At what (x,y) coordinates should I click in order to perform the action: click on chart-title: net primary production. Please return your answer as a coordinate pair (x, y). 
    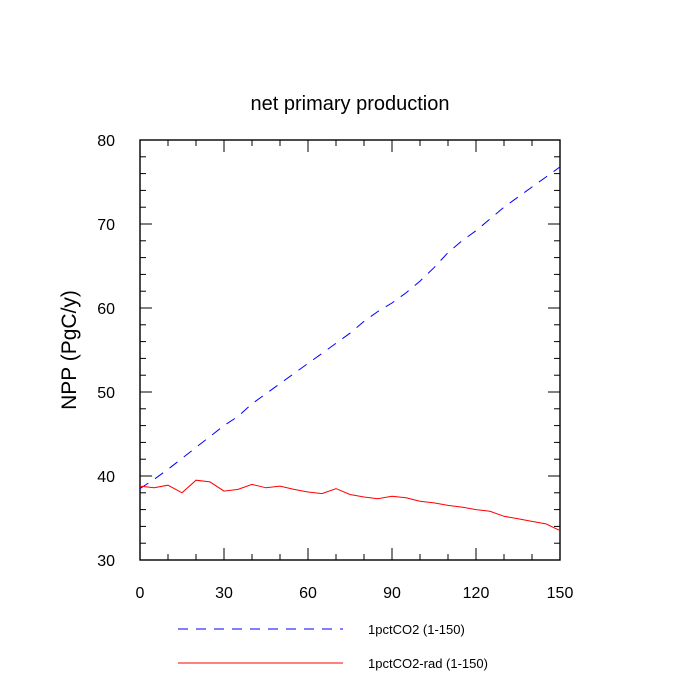
    Looking at the image, I should click on (350, 104).